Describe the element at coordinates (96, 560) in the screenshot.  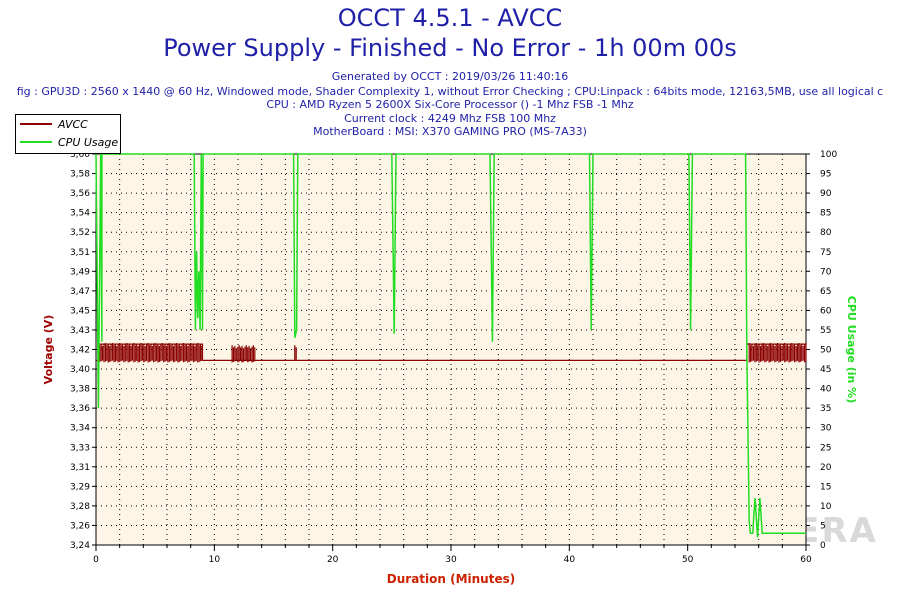
I see `x-tick-label: 0` at that location.